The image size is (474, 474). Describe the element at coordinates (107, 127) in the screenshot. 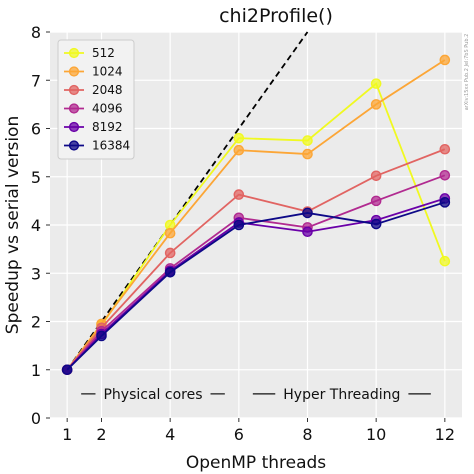

I see `legend-label: 8192` at that location.